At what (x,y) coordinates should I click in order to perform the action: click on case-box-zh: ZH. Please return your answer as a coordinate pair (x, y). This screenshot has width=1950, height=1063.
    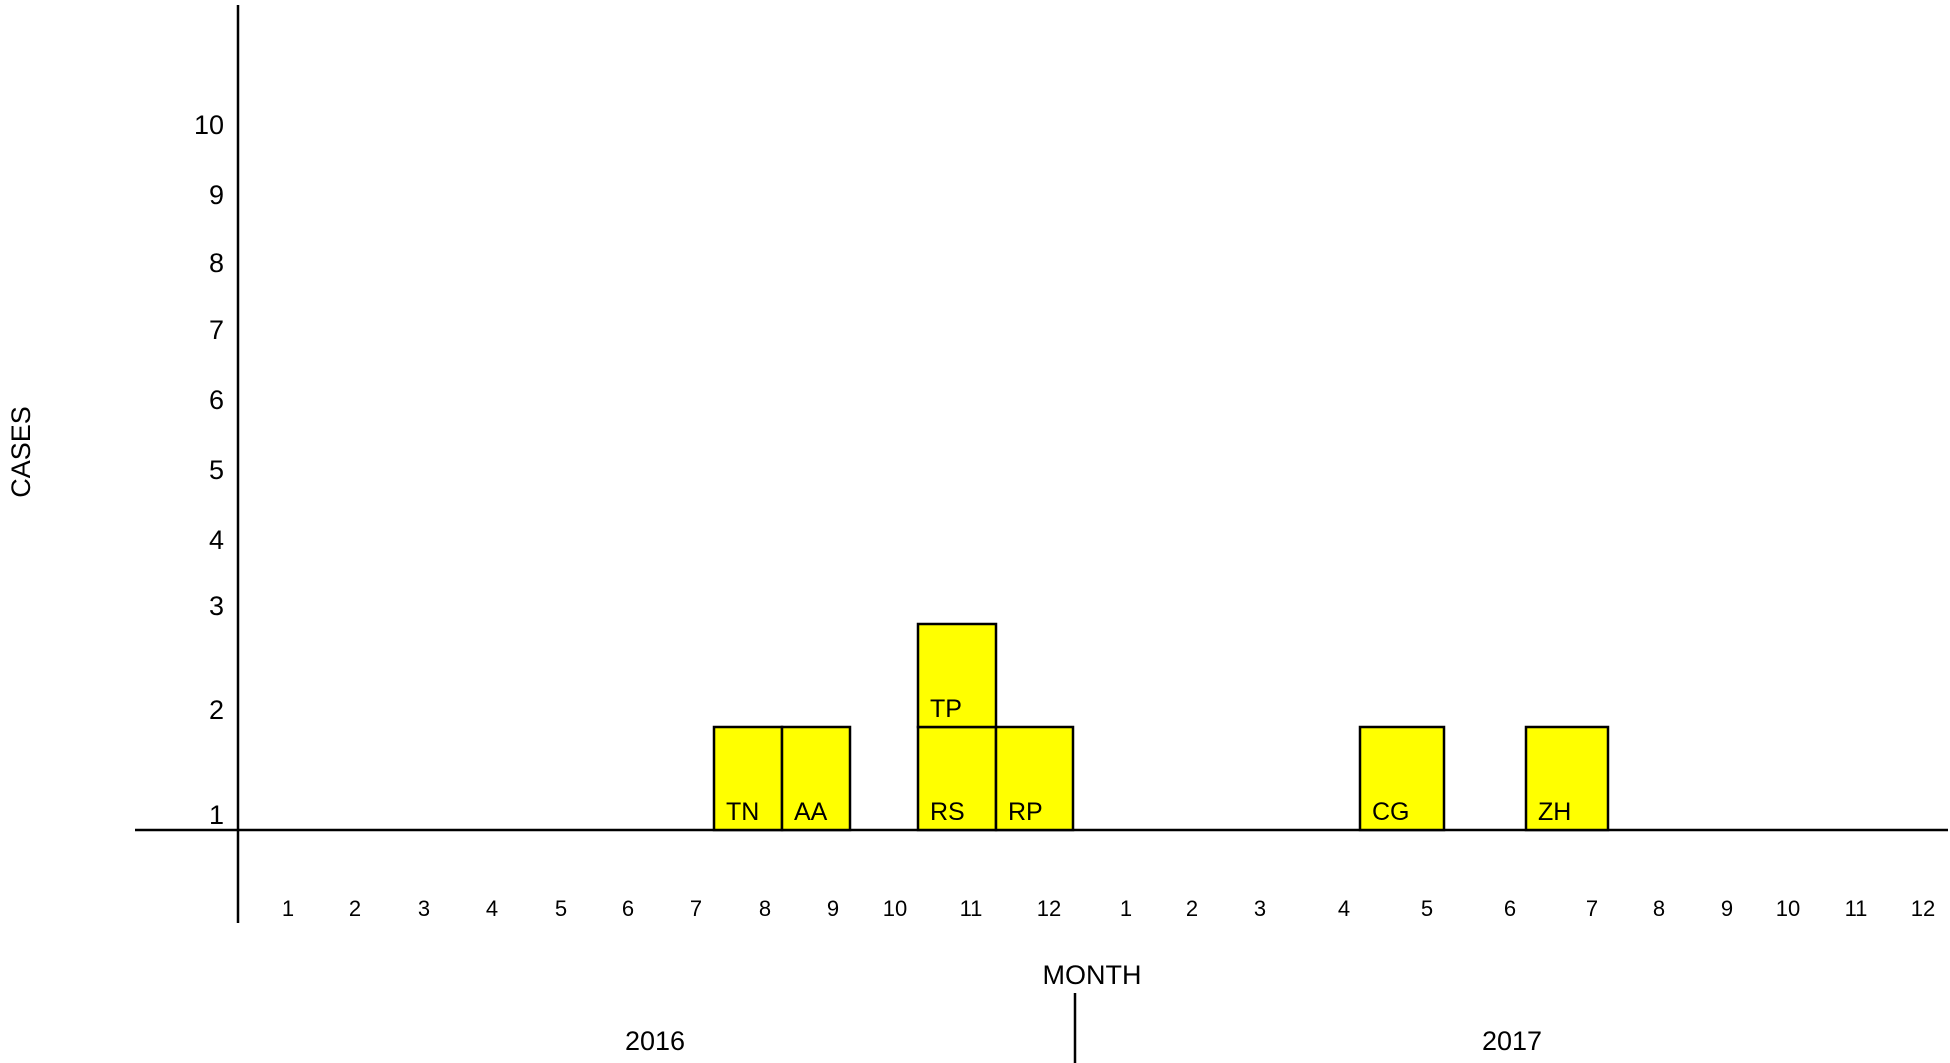
    Looking at the image, I should click on (1567, 778).